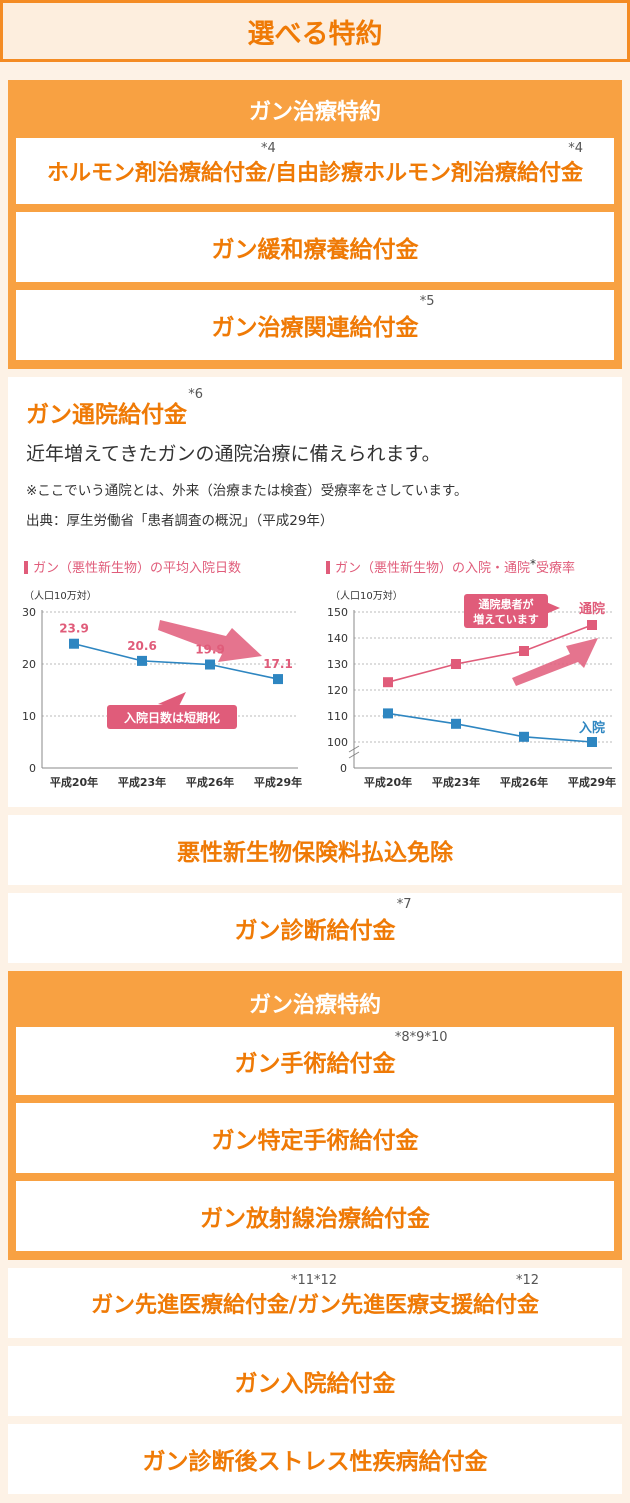 The width and height of the screenshot is (630, 1503). What do you see at coordinates (337, 638) in the screenshot?
I see `y-tick-label: 140` at bounding box center [337, 638].